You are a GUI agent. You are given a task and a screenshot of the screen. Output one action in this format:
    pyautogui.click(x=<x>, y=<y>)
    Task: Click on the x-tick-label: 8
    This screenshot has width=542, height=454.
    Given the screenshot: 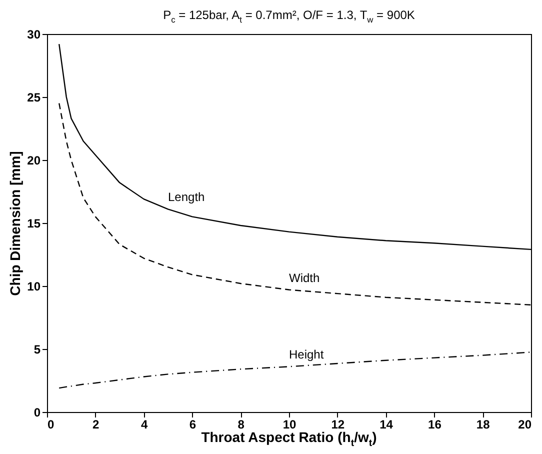 What is the action you would take?
    pyautogui.click(x=241, y=425)
    